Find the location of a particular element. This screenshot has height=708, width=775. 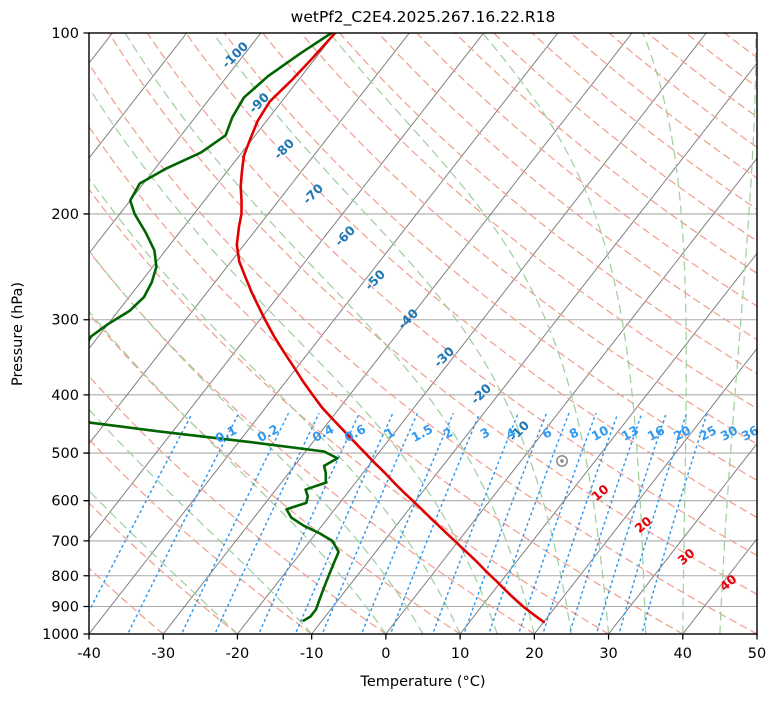

y-tick-label: 300 is located at coordinates (65, 321).